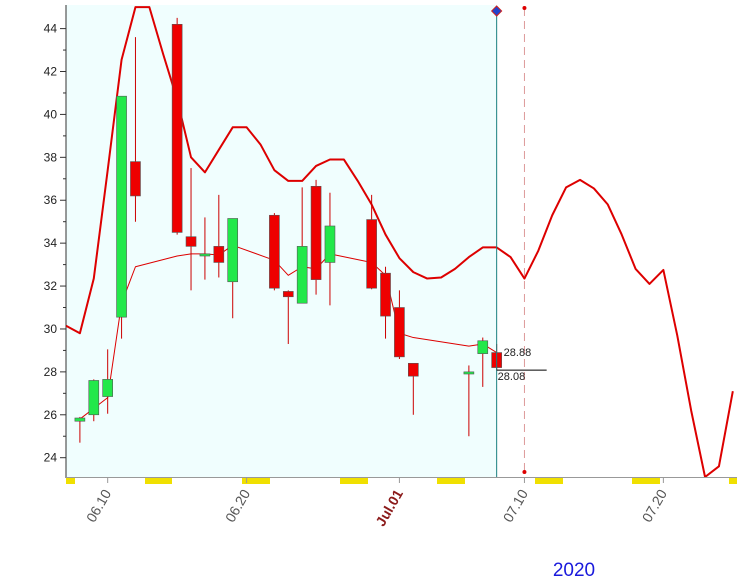  Describe the element at coordinates (98, 505) in the screenshot. I see `x-tick-label: 06.10` at that location.